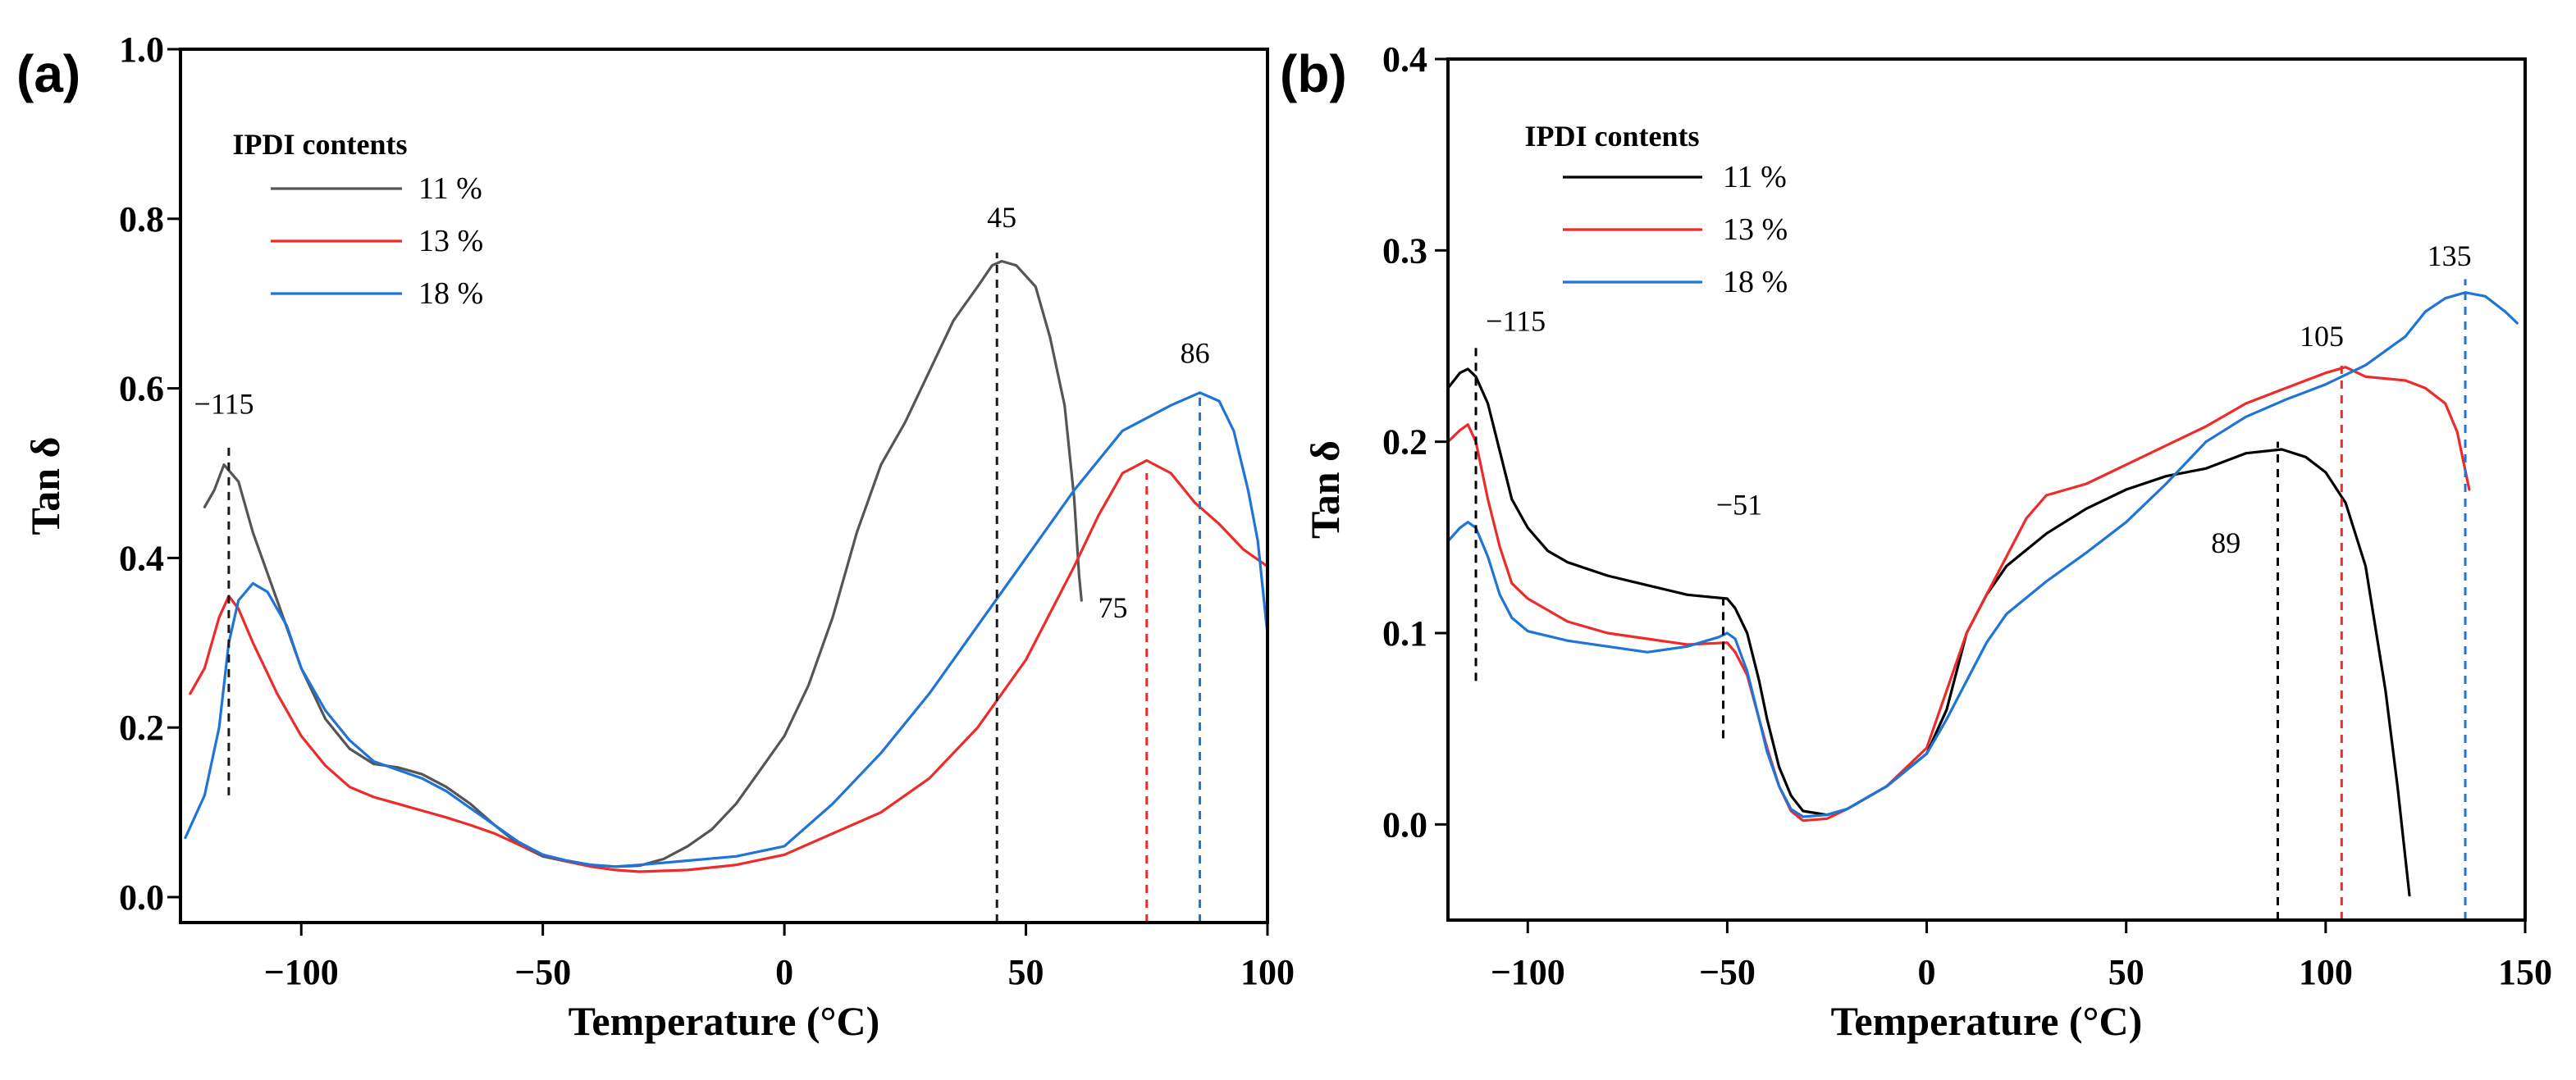 The image size is (2576, 1080). Describe the element at coordinates (2322, 336) in the screenshot. I see `peak-annotation: 105` at that location.